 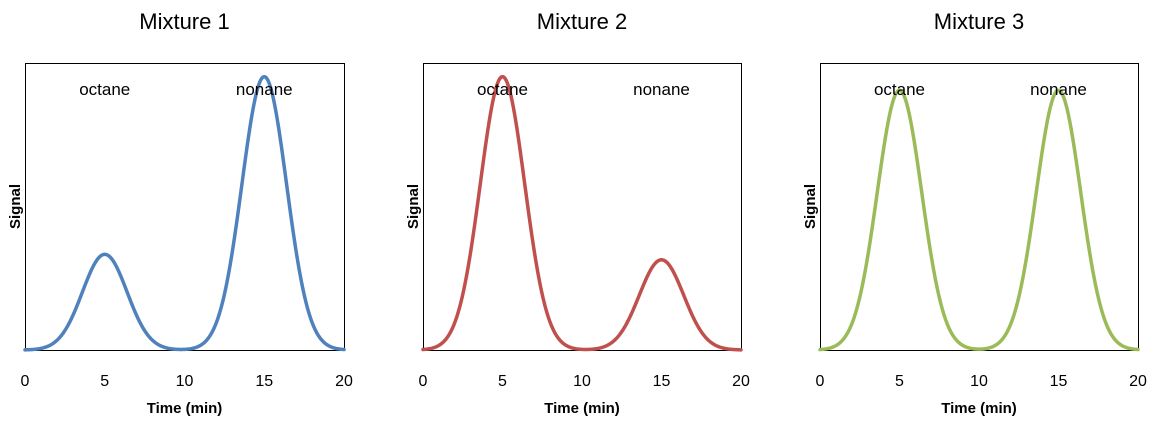 I want to click on peak-label-nonane-2: nonane, so click(x=661, y=89).